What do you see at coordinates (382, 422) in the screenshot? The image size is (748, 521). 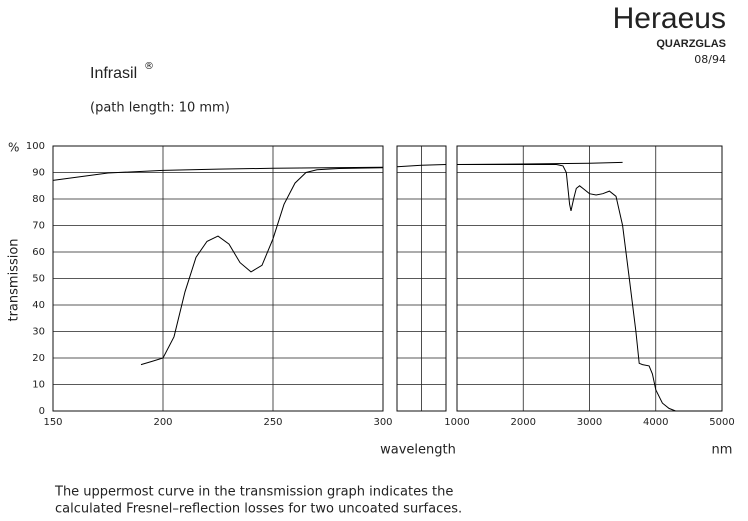 I see `x-tick-label: 300` at bounding box center [382, 422].